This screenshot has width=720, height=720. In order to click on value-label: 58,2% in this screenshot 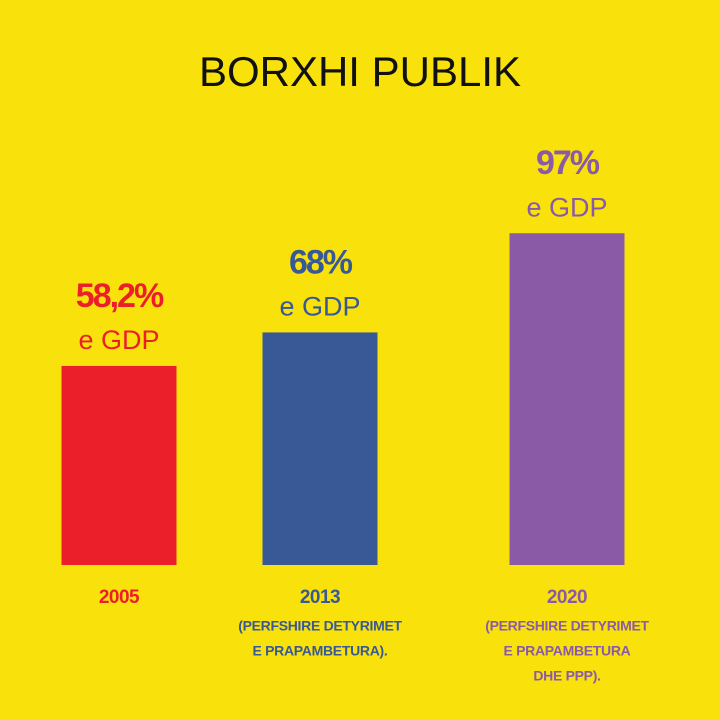, I will do `click(120, 296)`.